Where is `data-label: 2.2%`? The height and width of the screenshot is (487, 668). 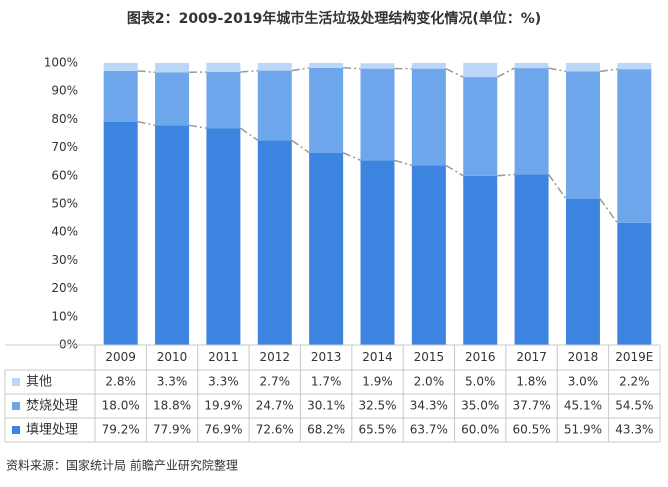 data-label: 2.2% is located at coordinates (634, 382).